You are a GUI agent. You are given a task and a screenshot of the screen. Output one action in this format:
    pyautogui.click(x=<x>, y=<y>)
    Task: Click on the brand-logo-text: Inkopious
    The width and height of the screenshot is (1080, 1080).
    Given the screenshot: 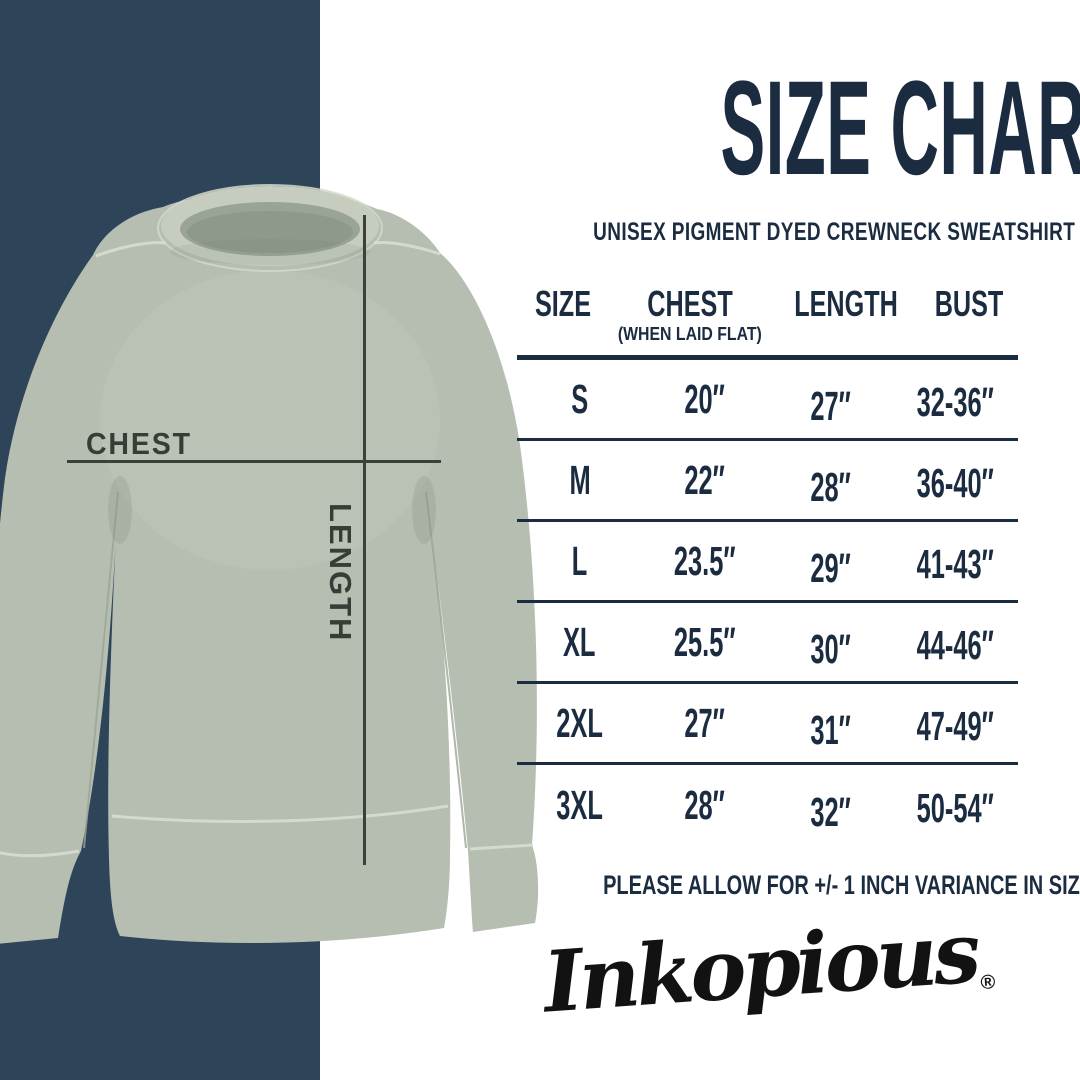 What is the action you would take?
    pyautogui.click(x=760, y=967)
    